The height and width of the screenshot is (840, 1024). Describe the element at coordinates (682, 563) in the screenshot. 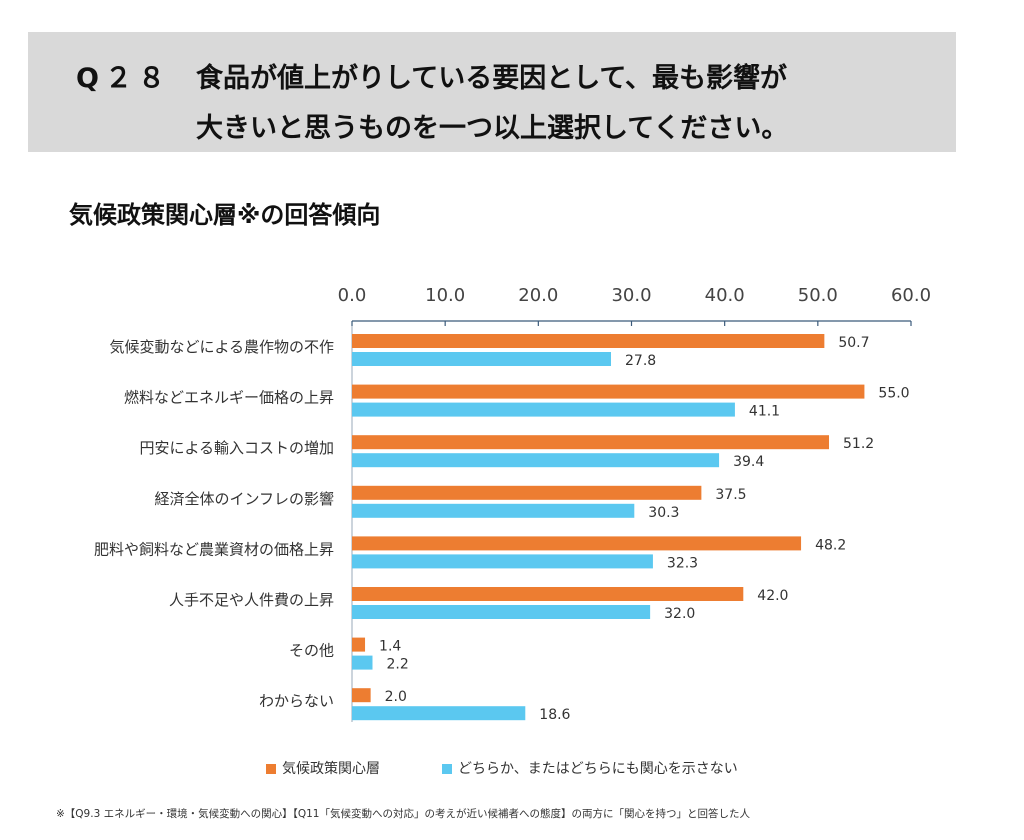

I see `data-label-series2: 32.3` at that location.